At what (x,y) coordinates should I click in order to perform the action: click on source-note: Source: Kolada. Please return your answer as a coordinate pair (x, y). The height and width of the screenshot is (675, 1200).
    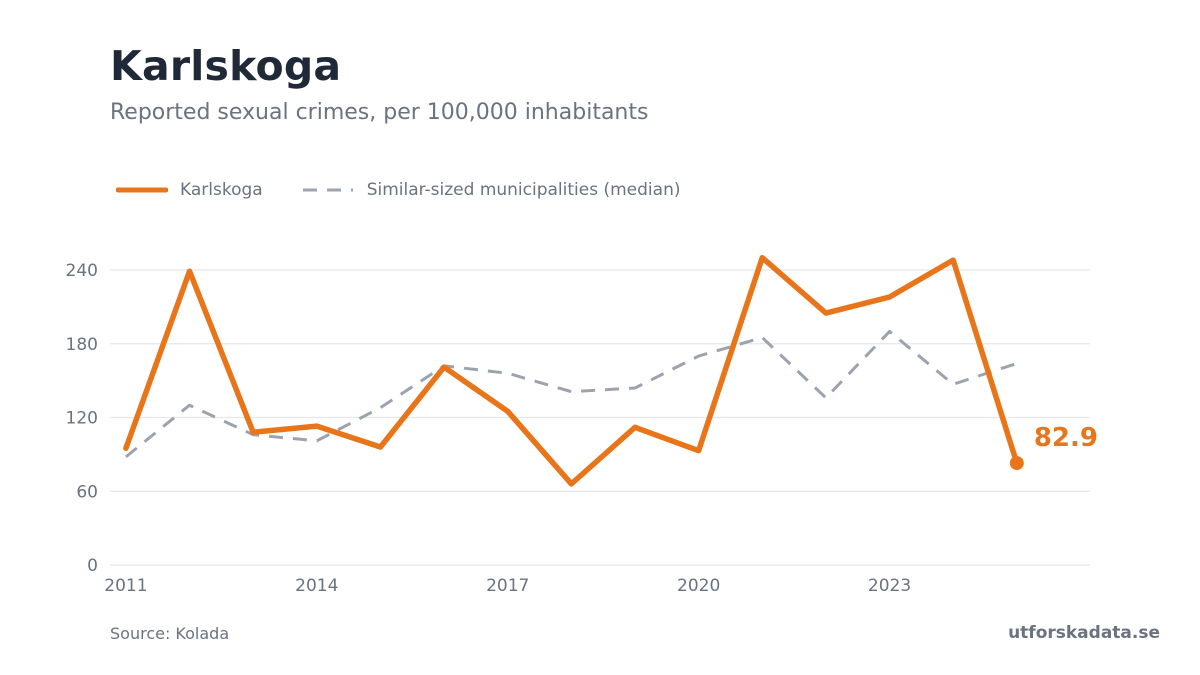
    Looking at the image, I should click on (170, 633).